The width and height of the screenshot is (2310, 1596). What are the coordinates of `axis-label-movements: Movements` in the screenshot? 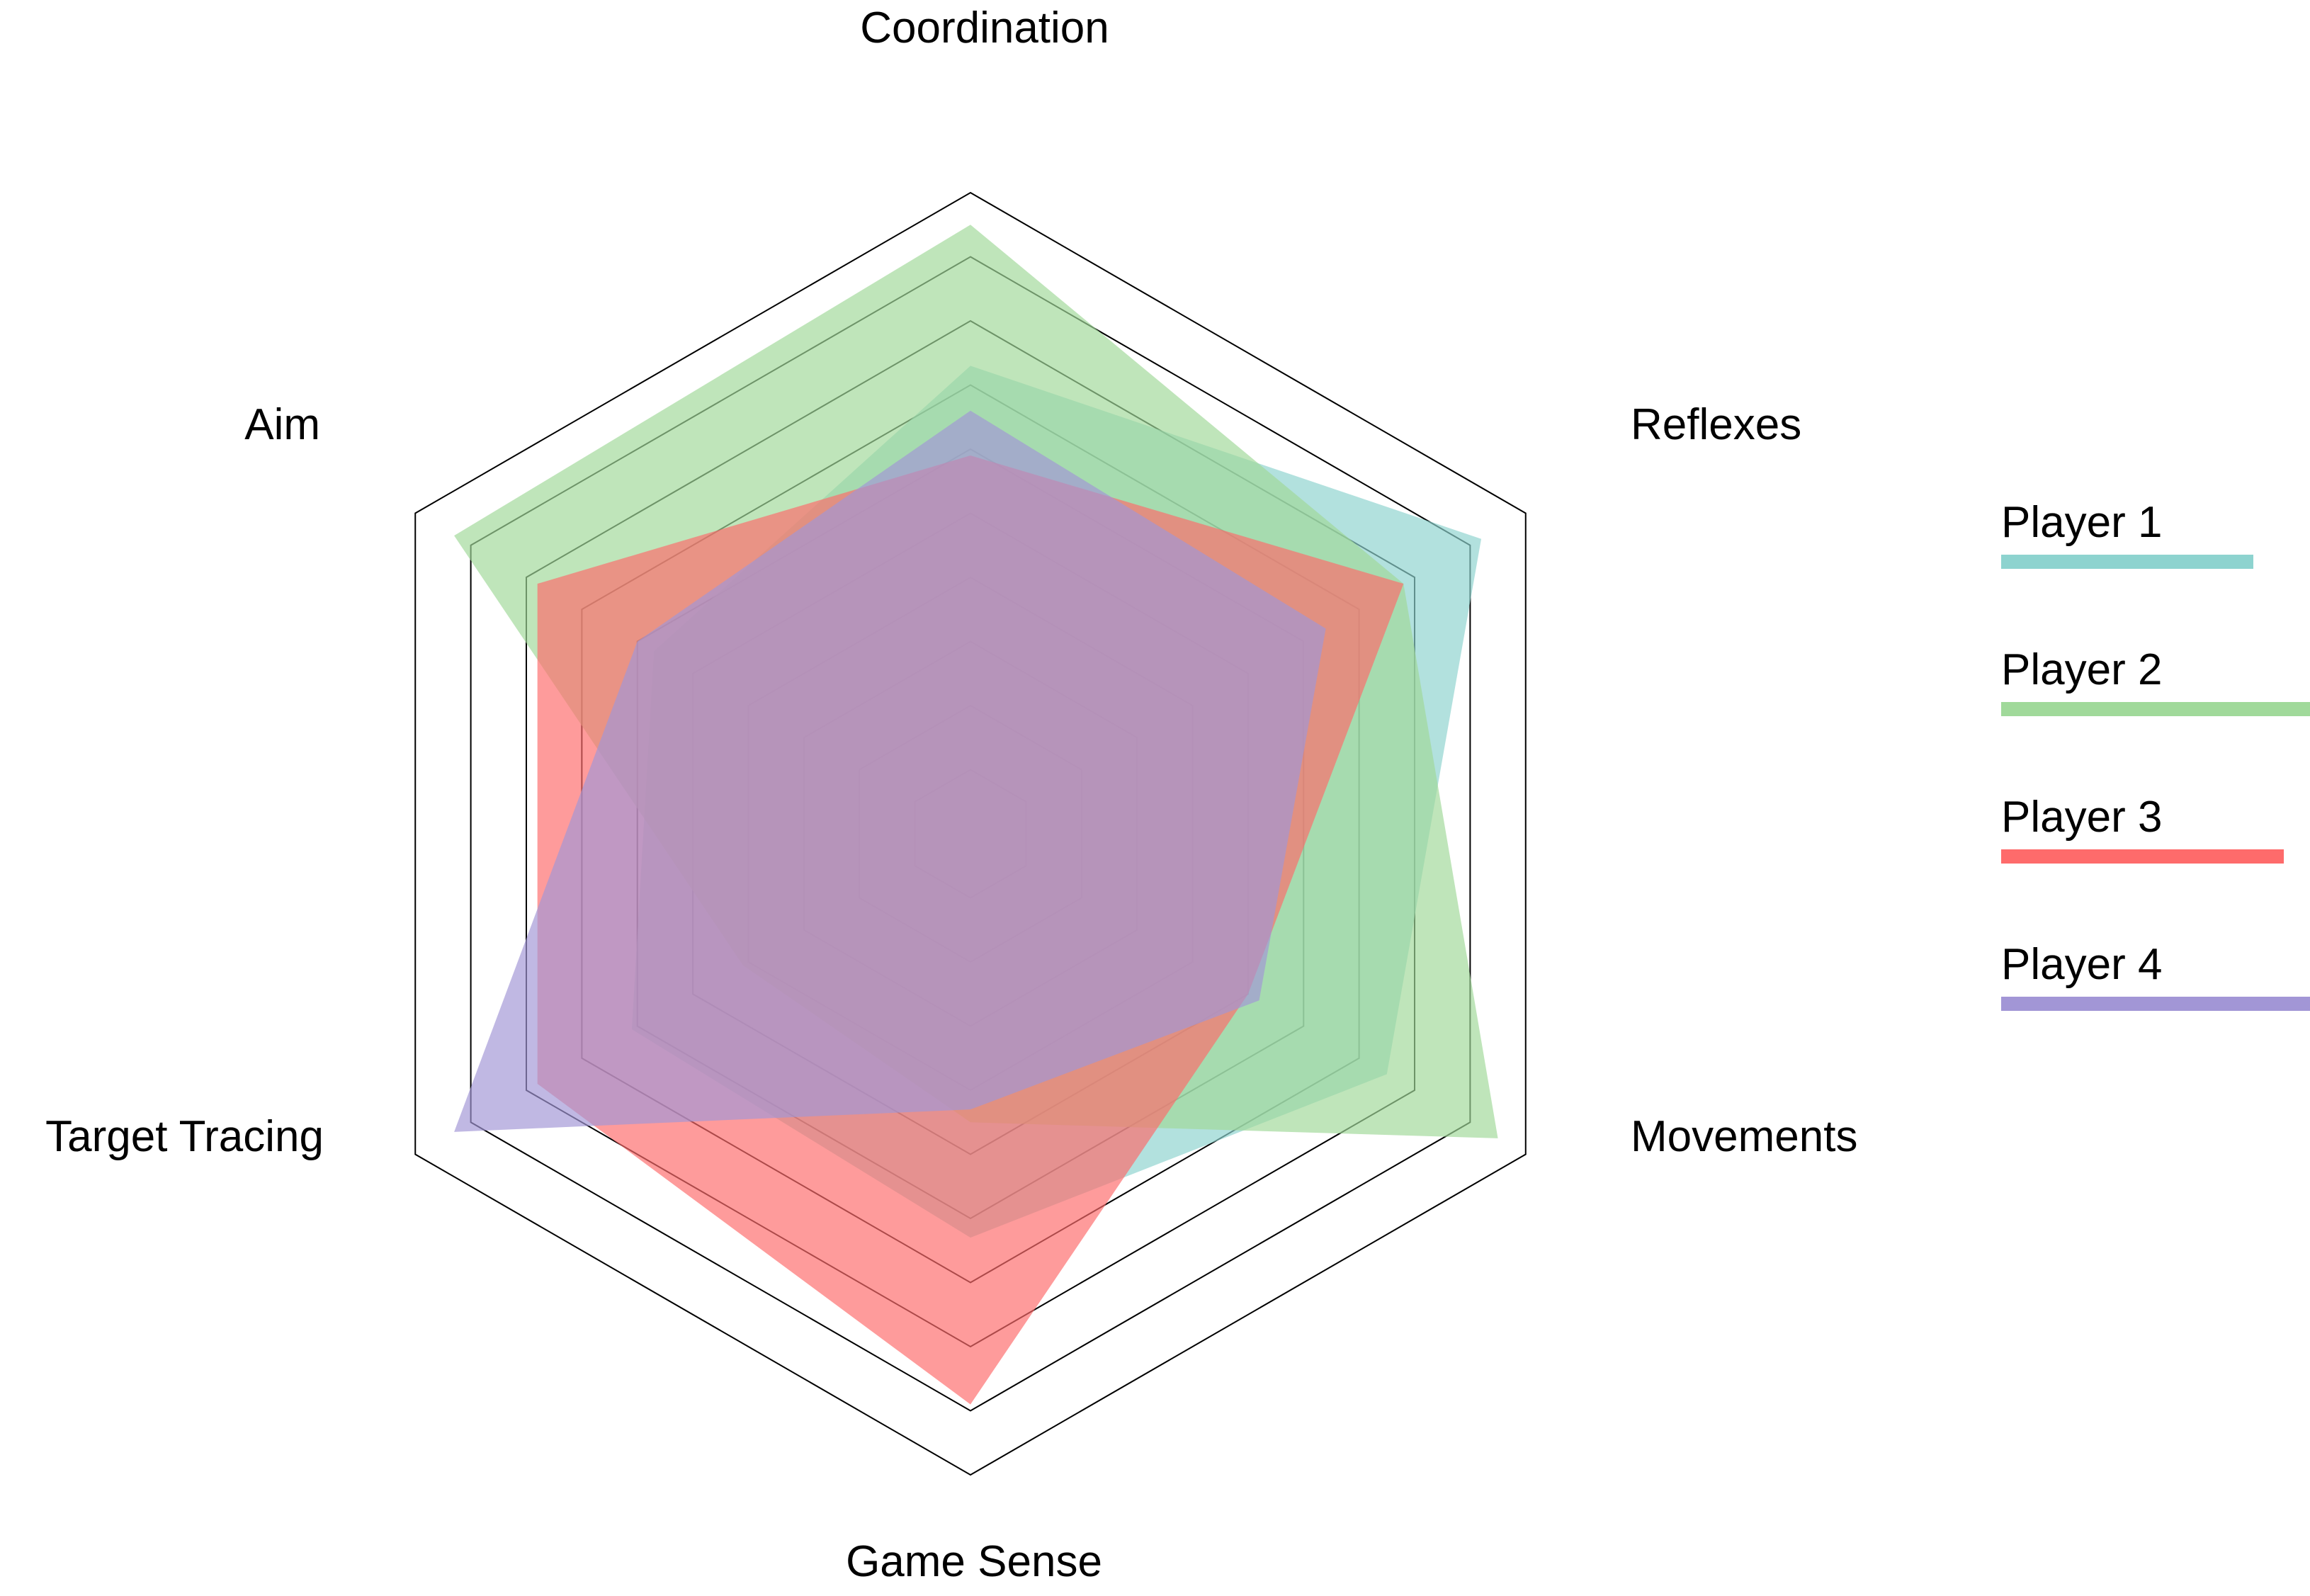 It's located at (1744, 1136).